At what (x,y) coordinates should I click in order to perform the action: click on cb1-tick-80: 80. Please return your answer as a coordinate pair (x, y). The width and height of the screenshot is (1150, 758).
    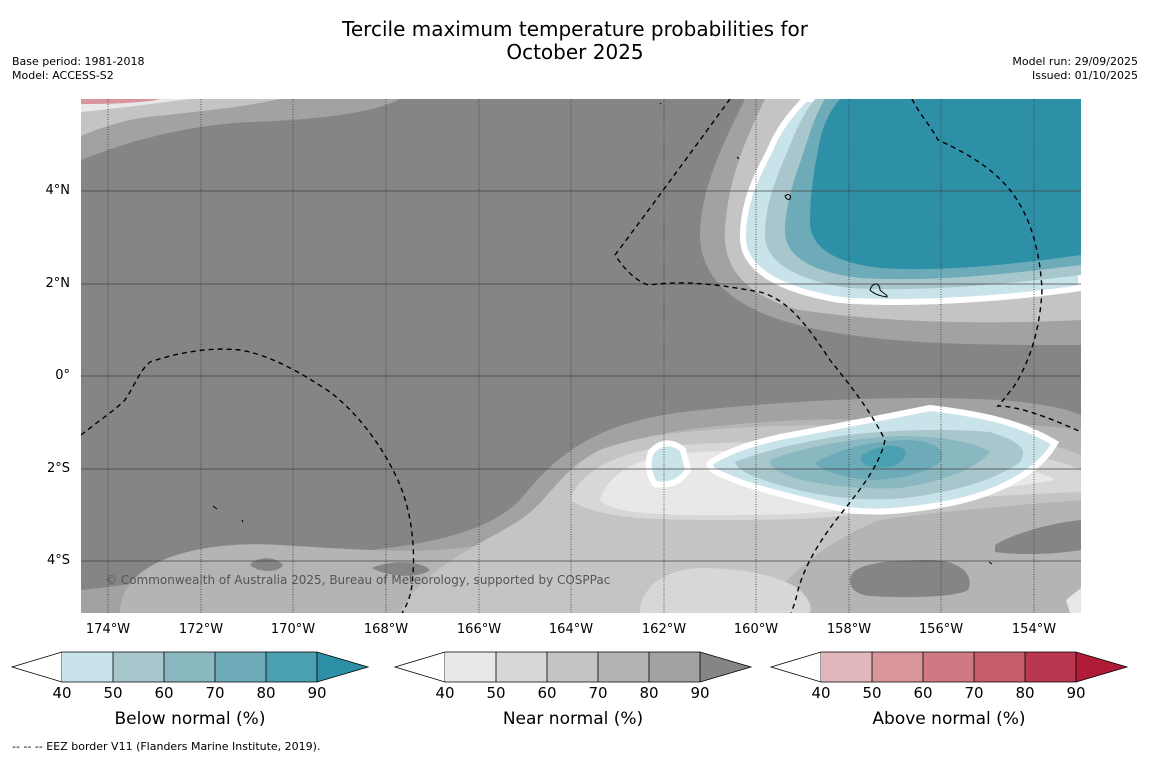
    Looking at the image, I should click on (266, 693).